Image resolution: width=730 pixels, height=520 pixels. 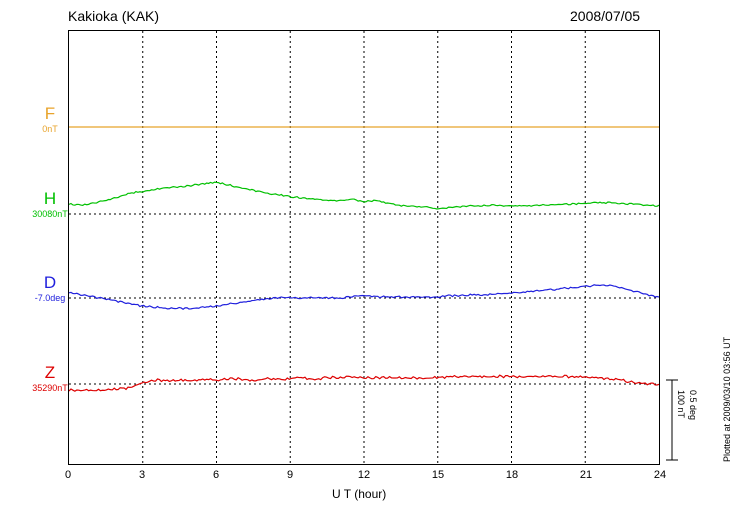 I want to click on x-tick-0: 0, so click(x=68, y=475).